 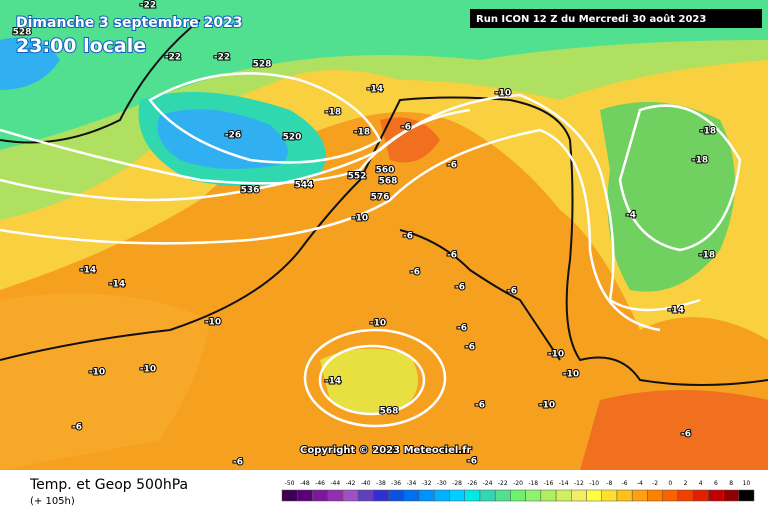 I want to click on legend-label: -16, so click(x=549, y=483).